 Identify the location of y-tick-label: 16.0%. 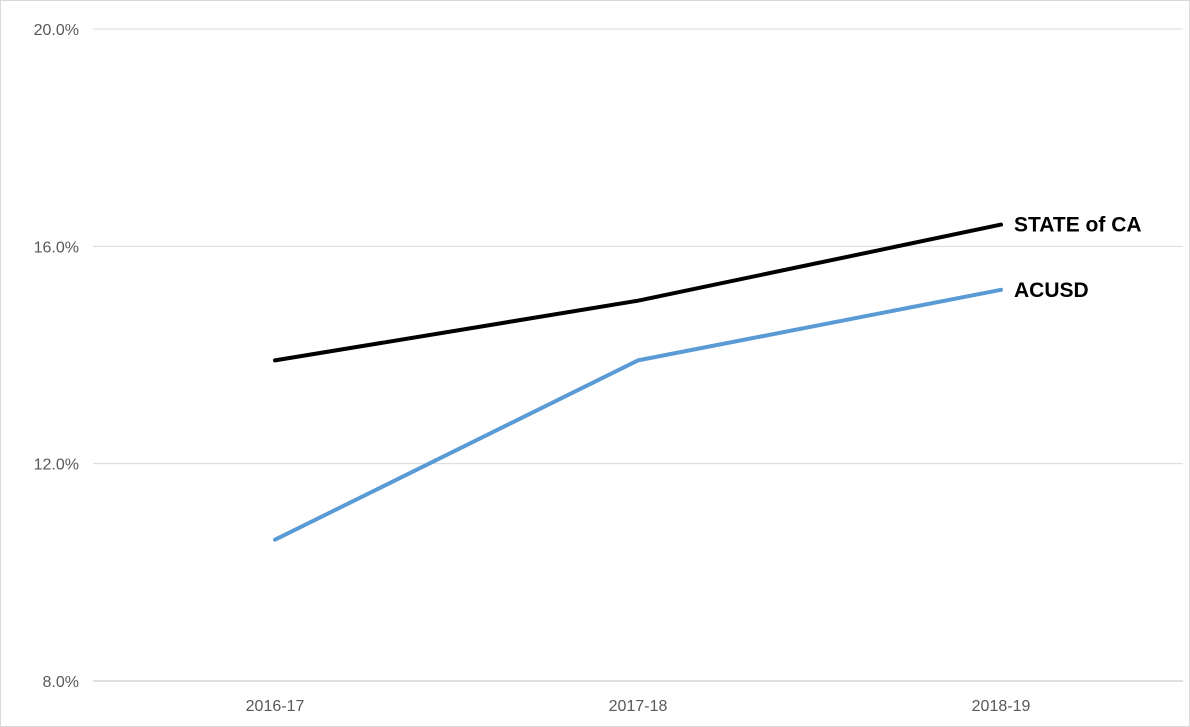
(56, 247).